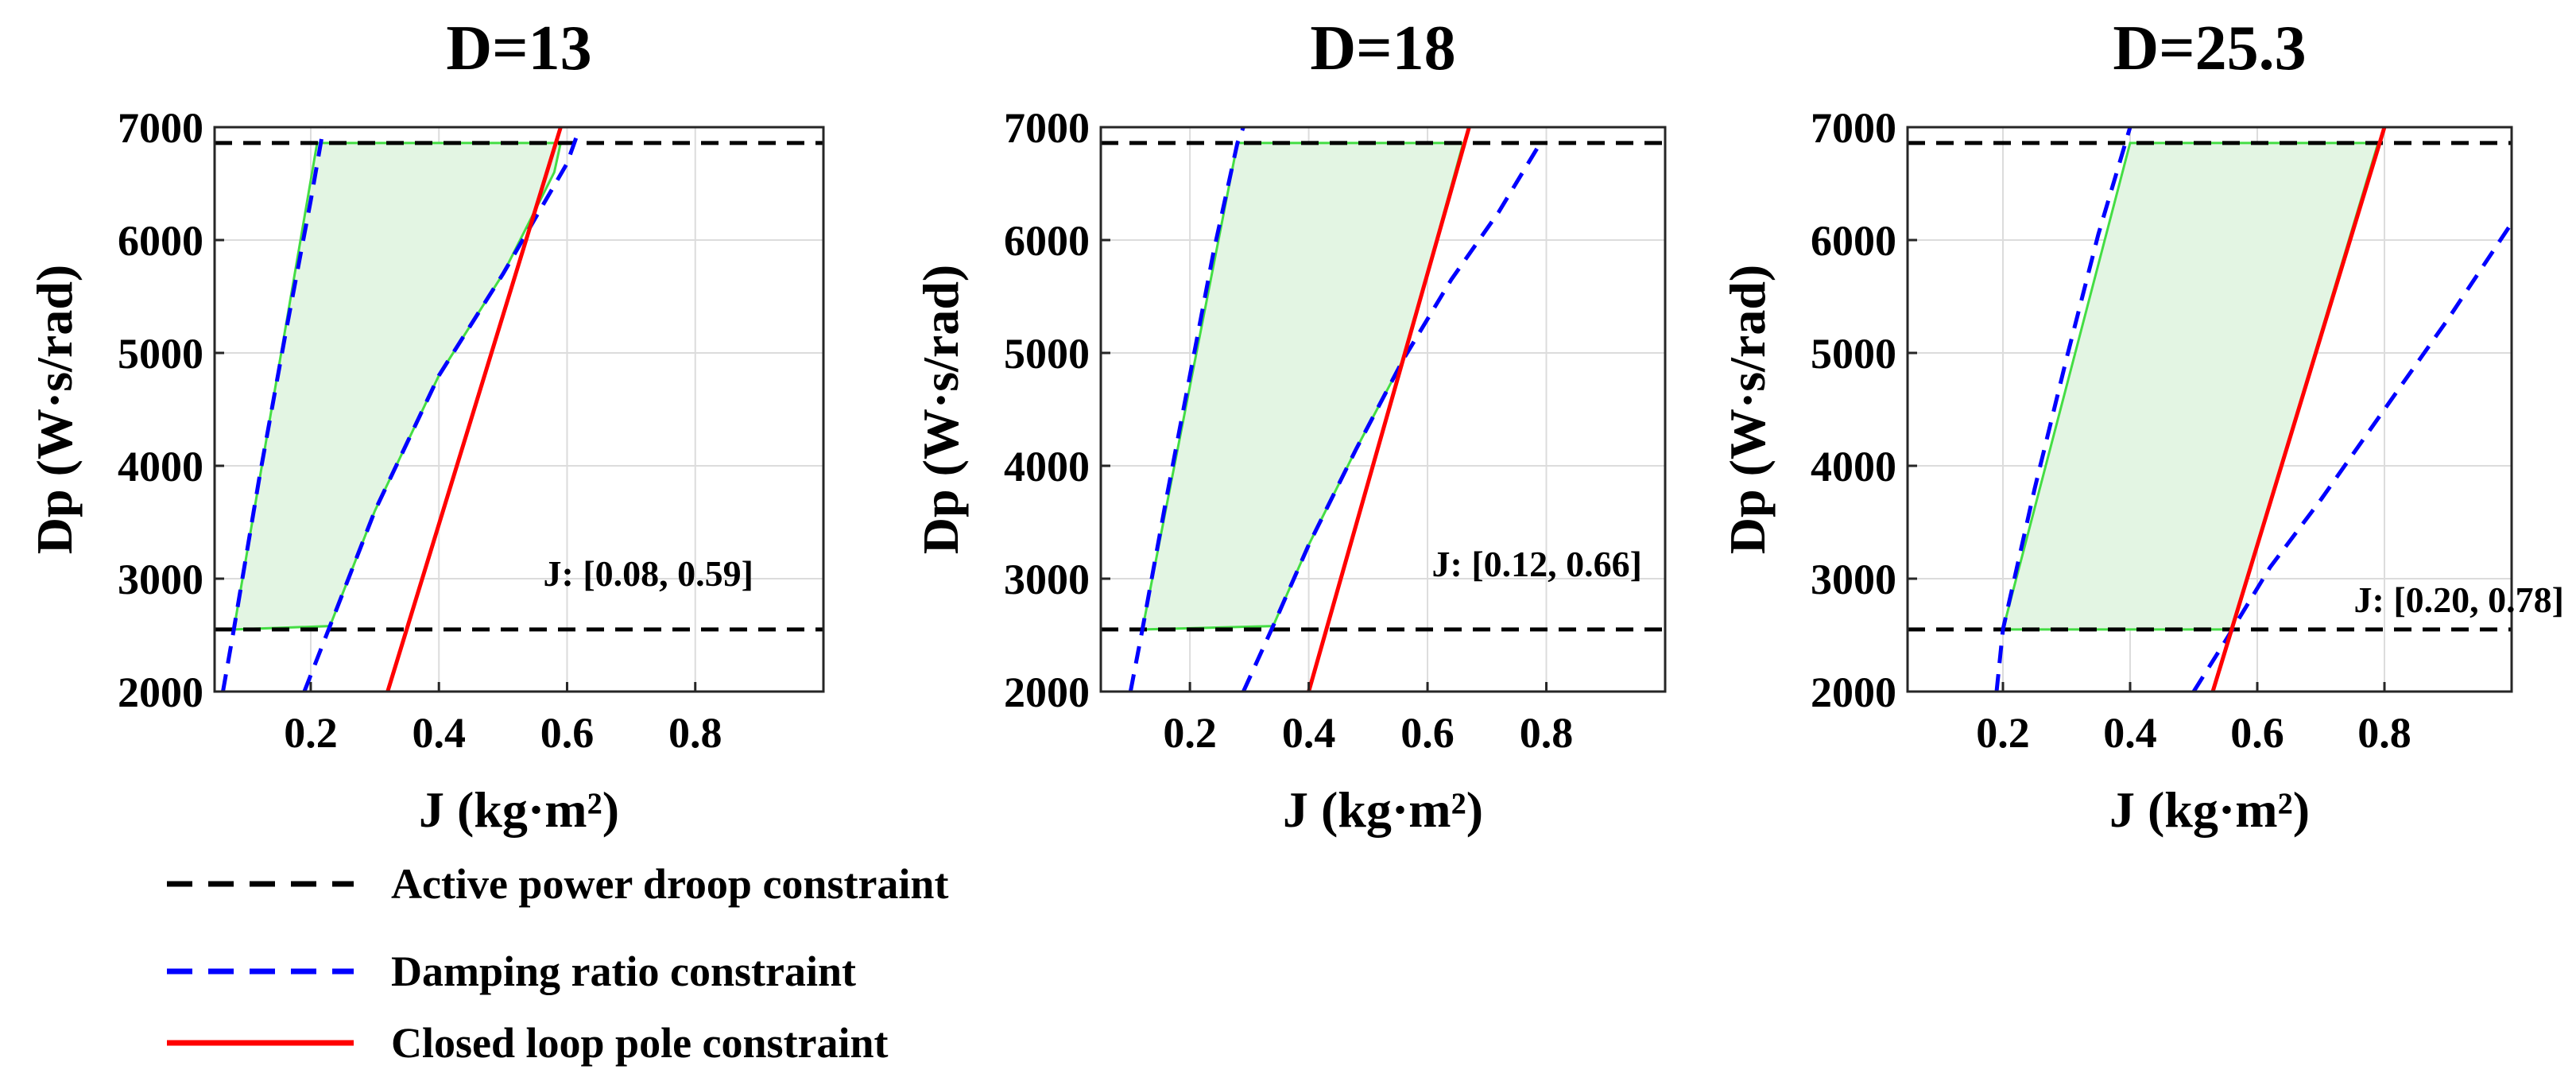 Image resolution: width=2576 pixels, height=1089 pixels. What do you see at coordinates (1382, 48) in the screenshot?
I see `chart-title: D=18` at bounding box center [1382, 48].